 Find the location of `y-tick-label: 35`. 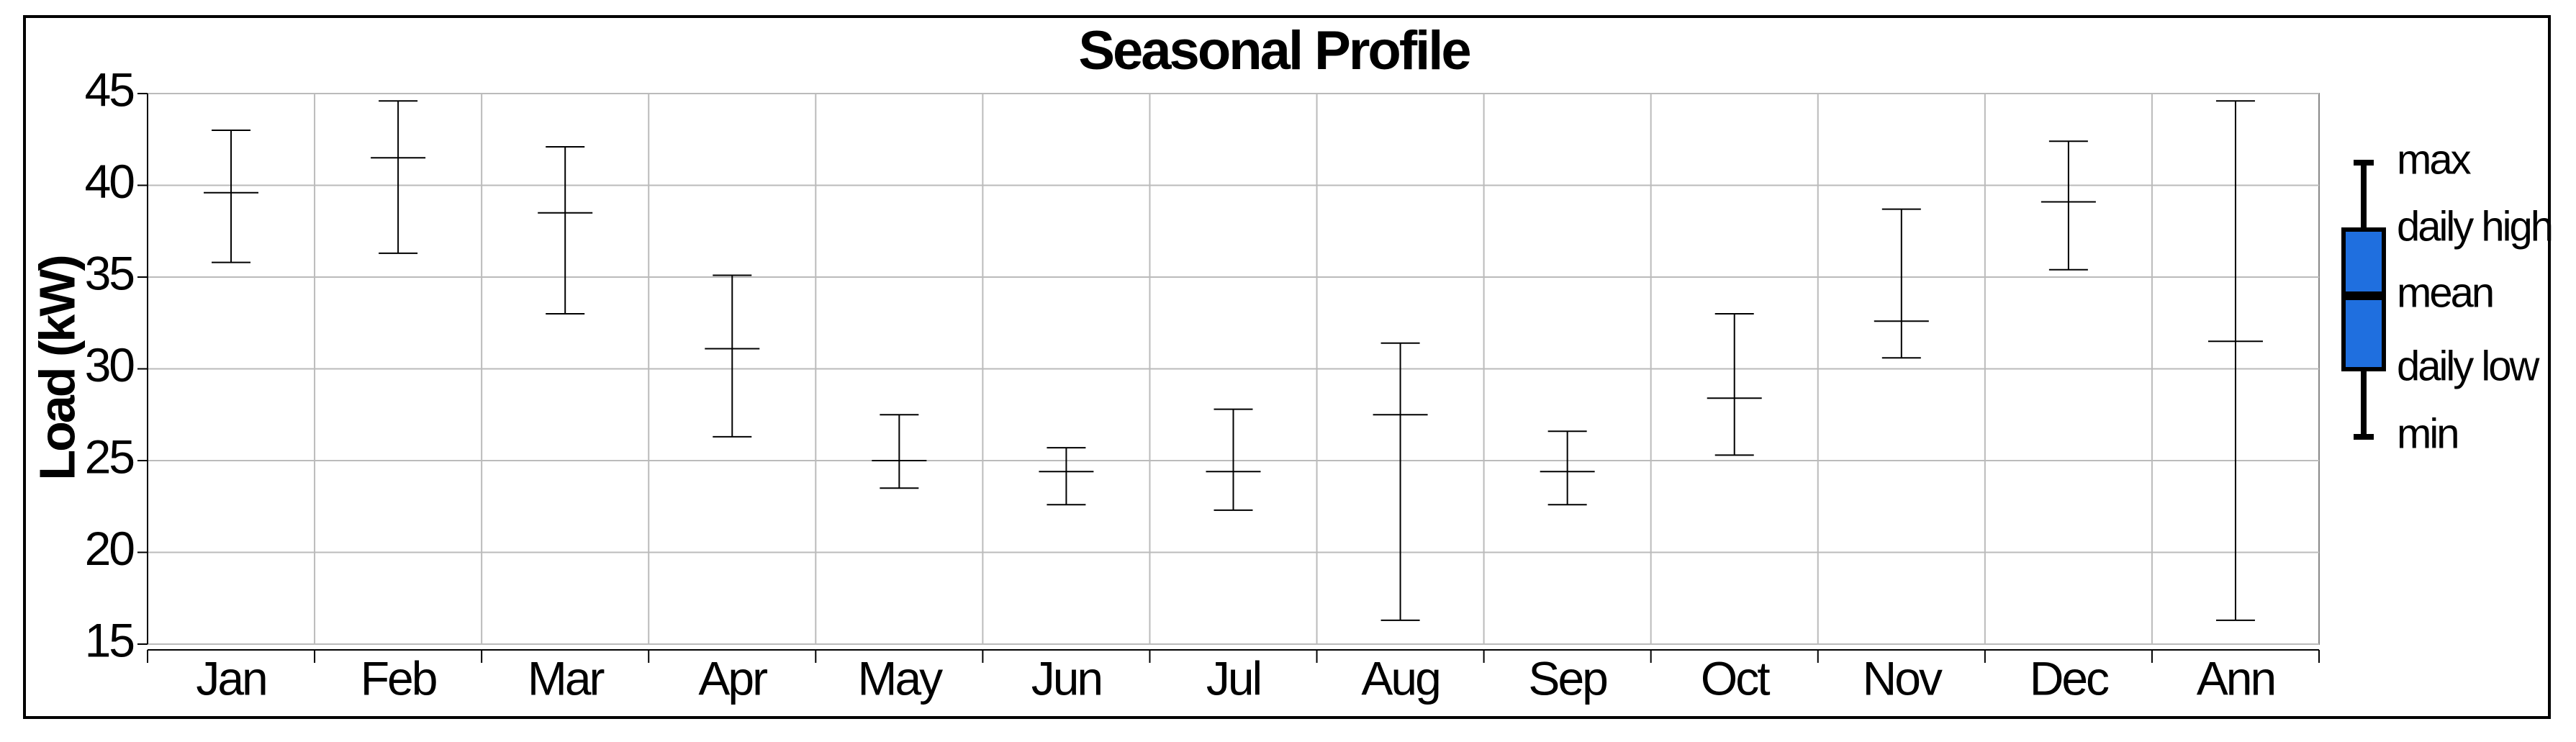

y-tick-label: 35 is located at coordinates (110, 272).